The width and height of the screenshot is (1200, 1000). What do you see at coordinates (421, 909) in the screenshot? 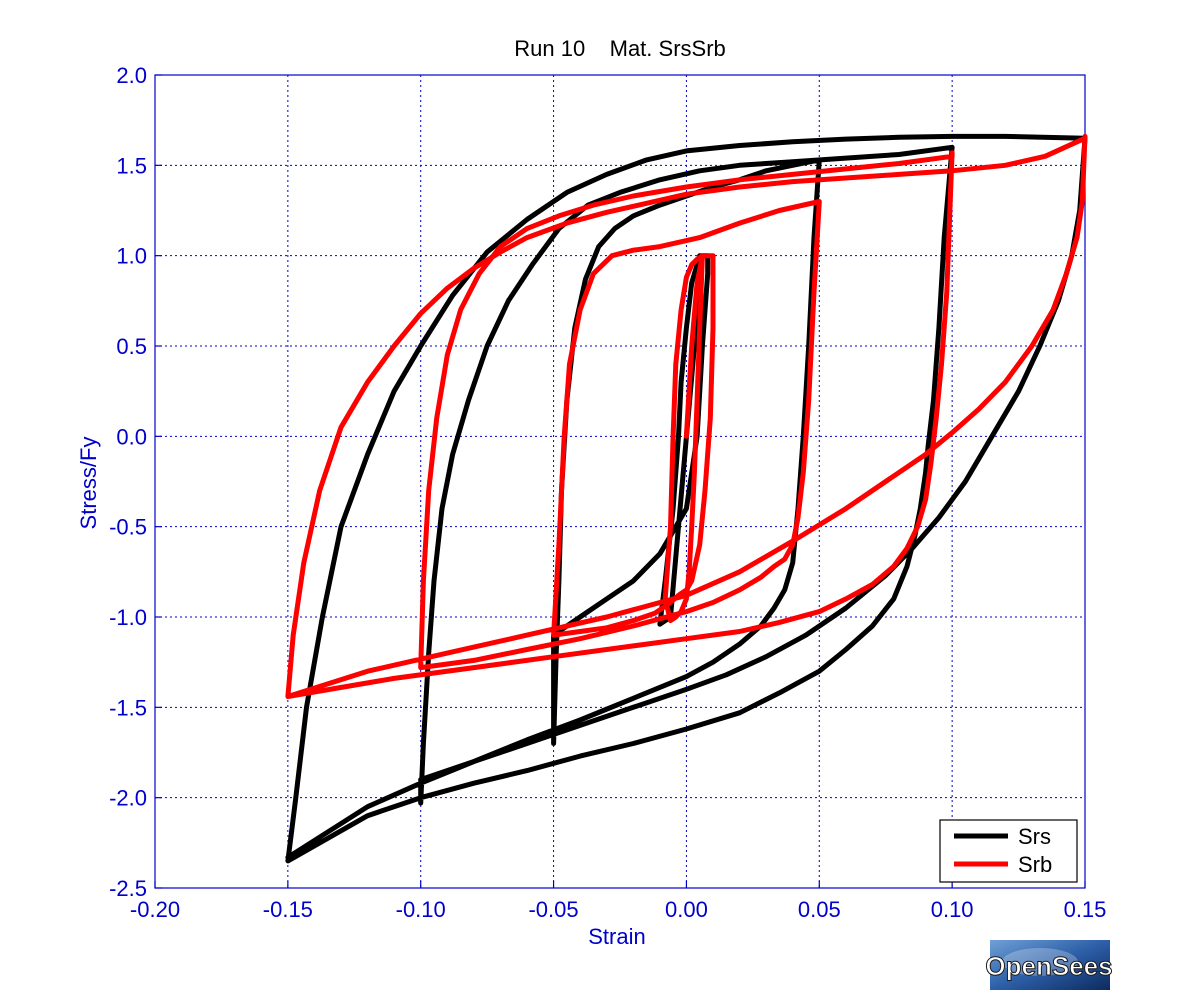
I see `x-tick-label: -0.10` at bounding box center [421, 909].